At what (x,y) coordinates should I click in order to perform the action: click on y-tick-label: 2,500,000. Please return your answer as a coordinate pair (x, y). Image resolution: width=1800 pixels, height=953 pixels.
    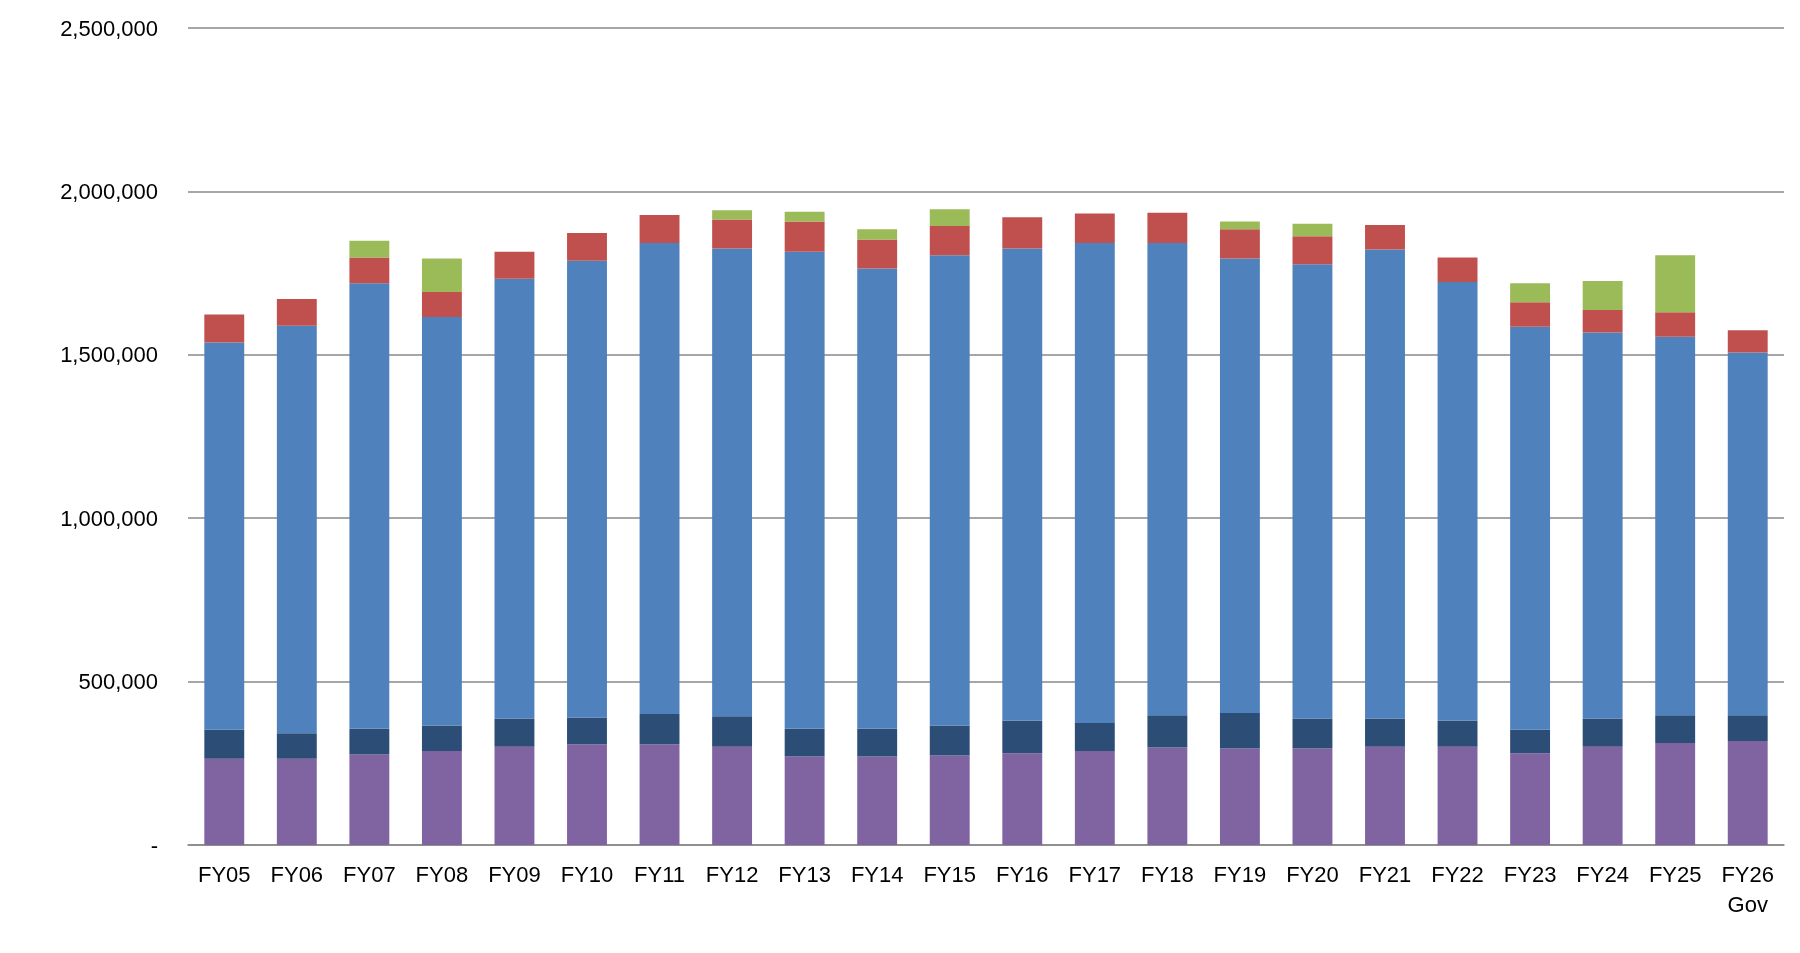
    Looking at the image, I should click on (109, 28).